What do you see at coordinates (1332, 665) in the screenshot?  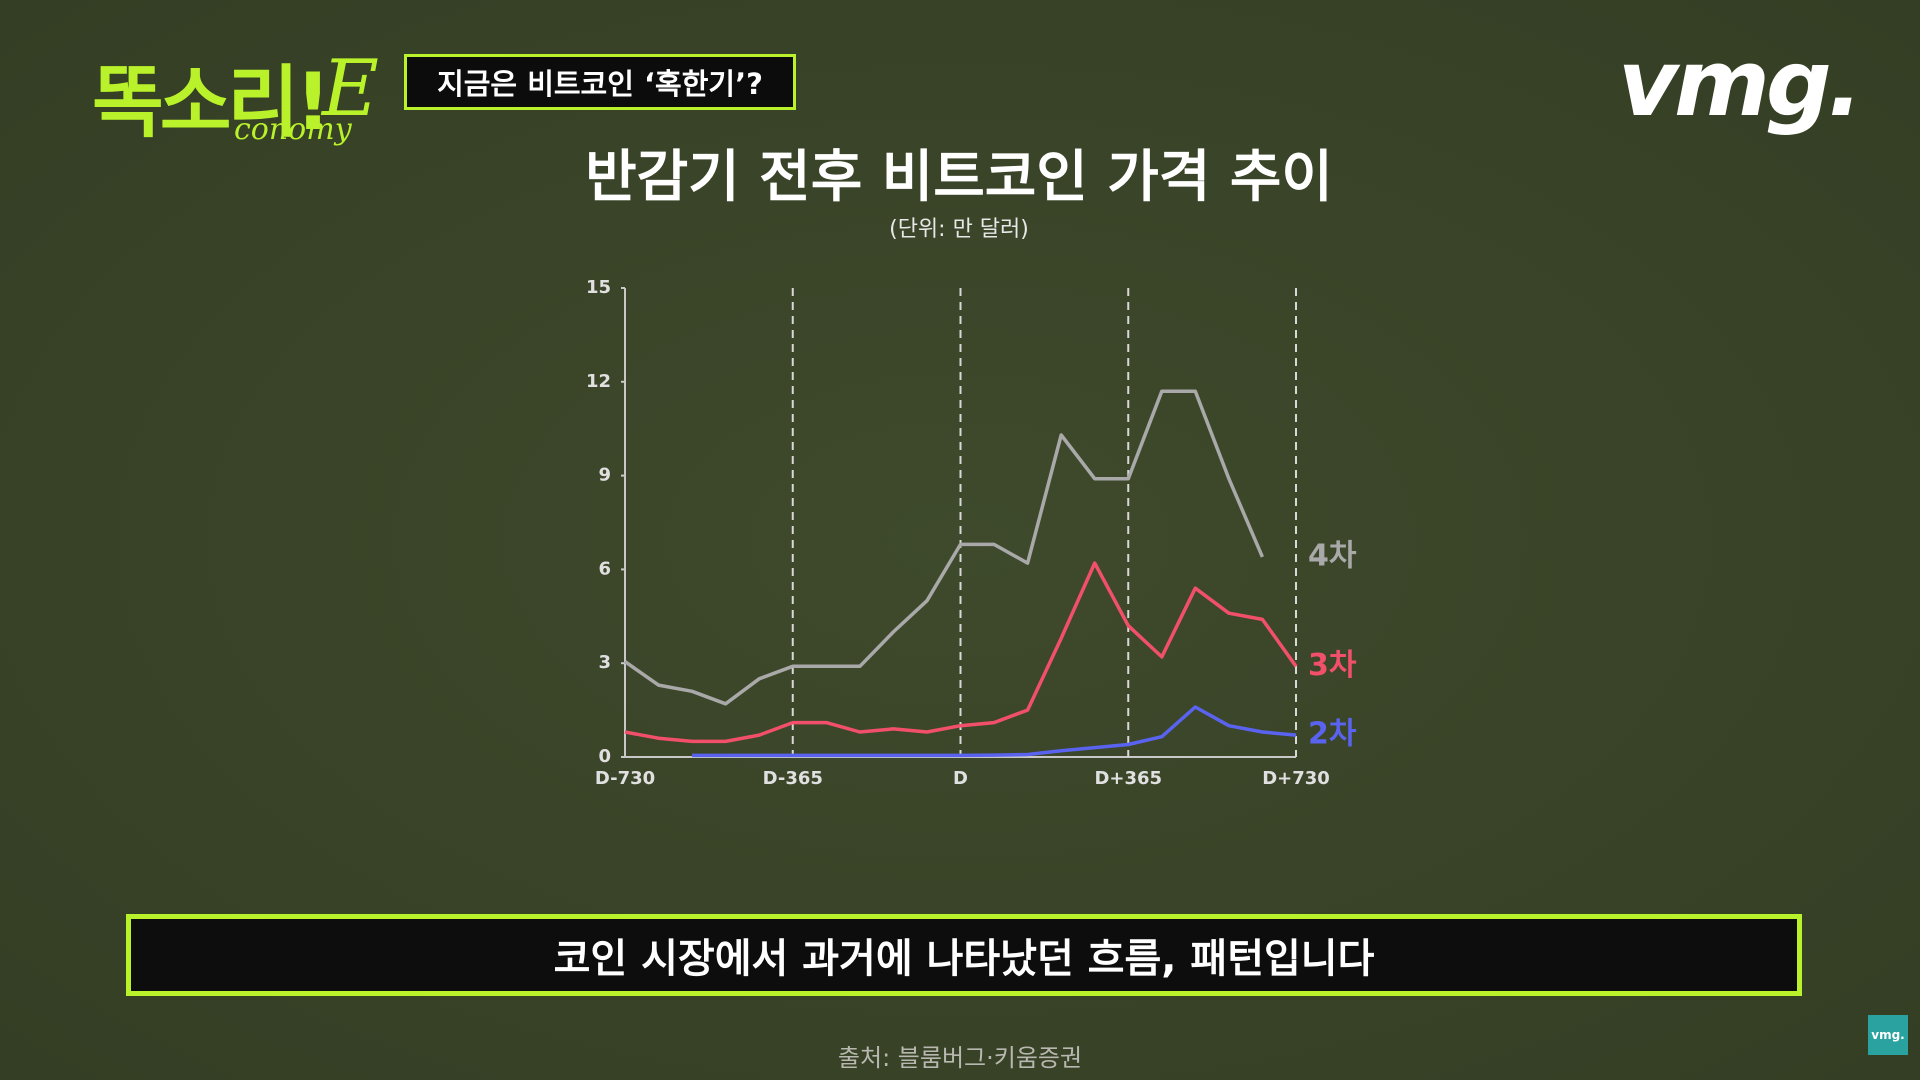 I see `series-label: 3차` at bounding box center [1332, 665].